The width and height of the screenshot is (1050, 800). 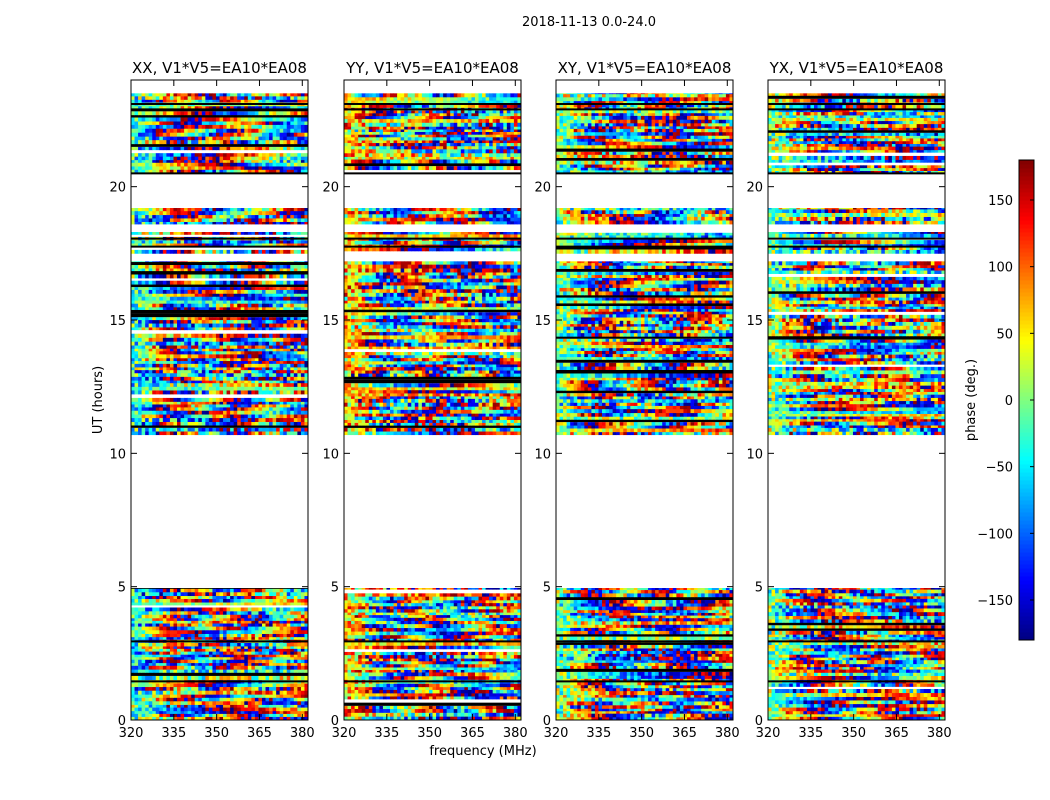 I want to click on colorbar-tick-label: 150, so click(x=1000, y=201).